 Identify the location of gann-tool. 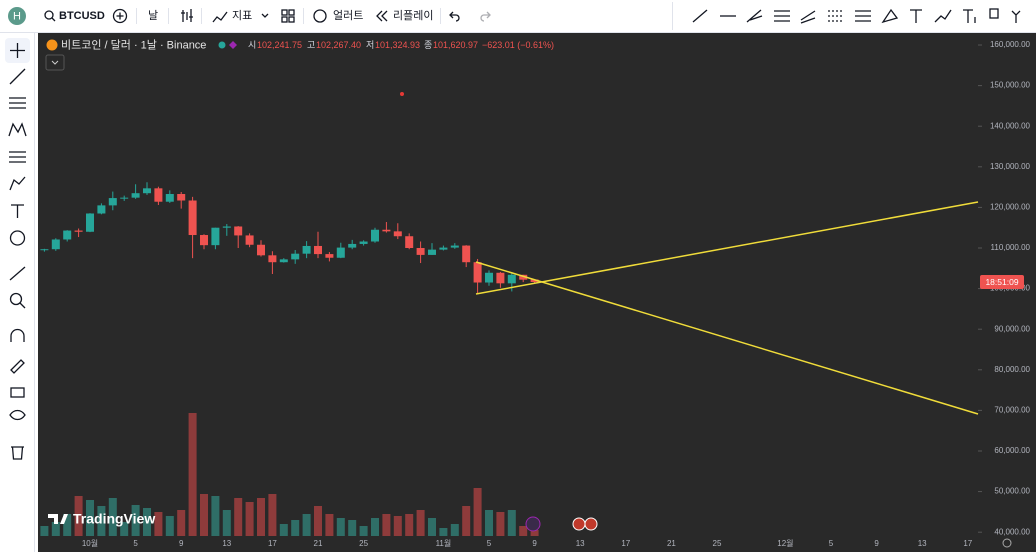
(863, 16).